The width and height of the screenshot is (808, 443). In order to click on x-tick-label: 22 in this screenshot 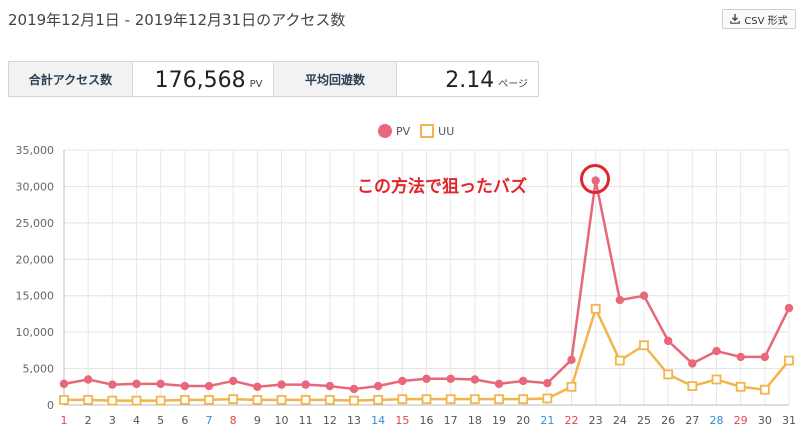, I will do `click(572, 420)`.